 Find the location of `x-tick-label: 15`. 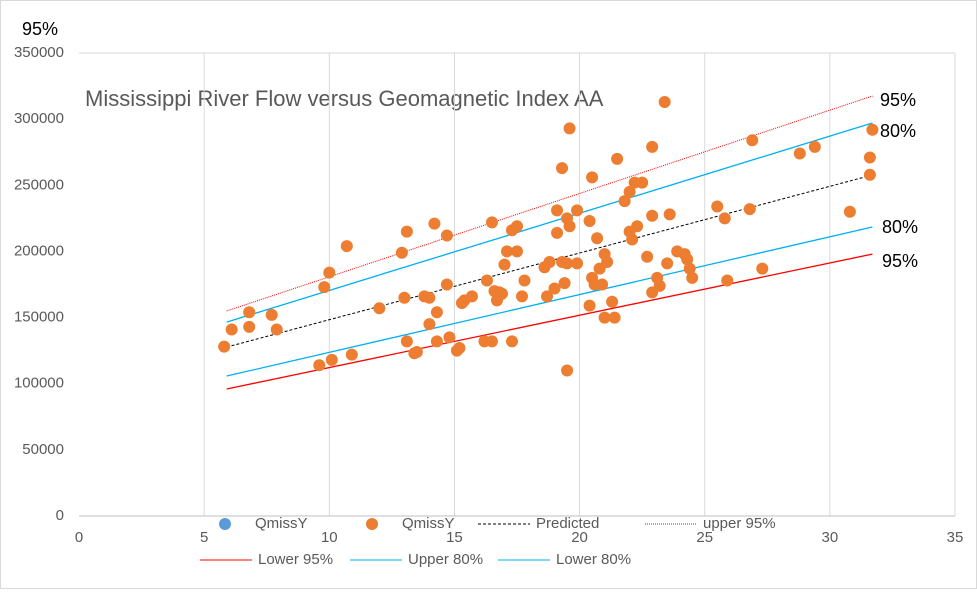

x-tick-label: 15 is located at coordinates (454, 537).